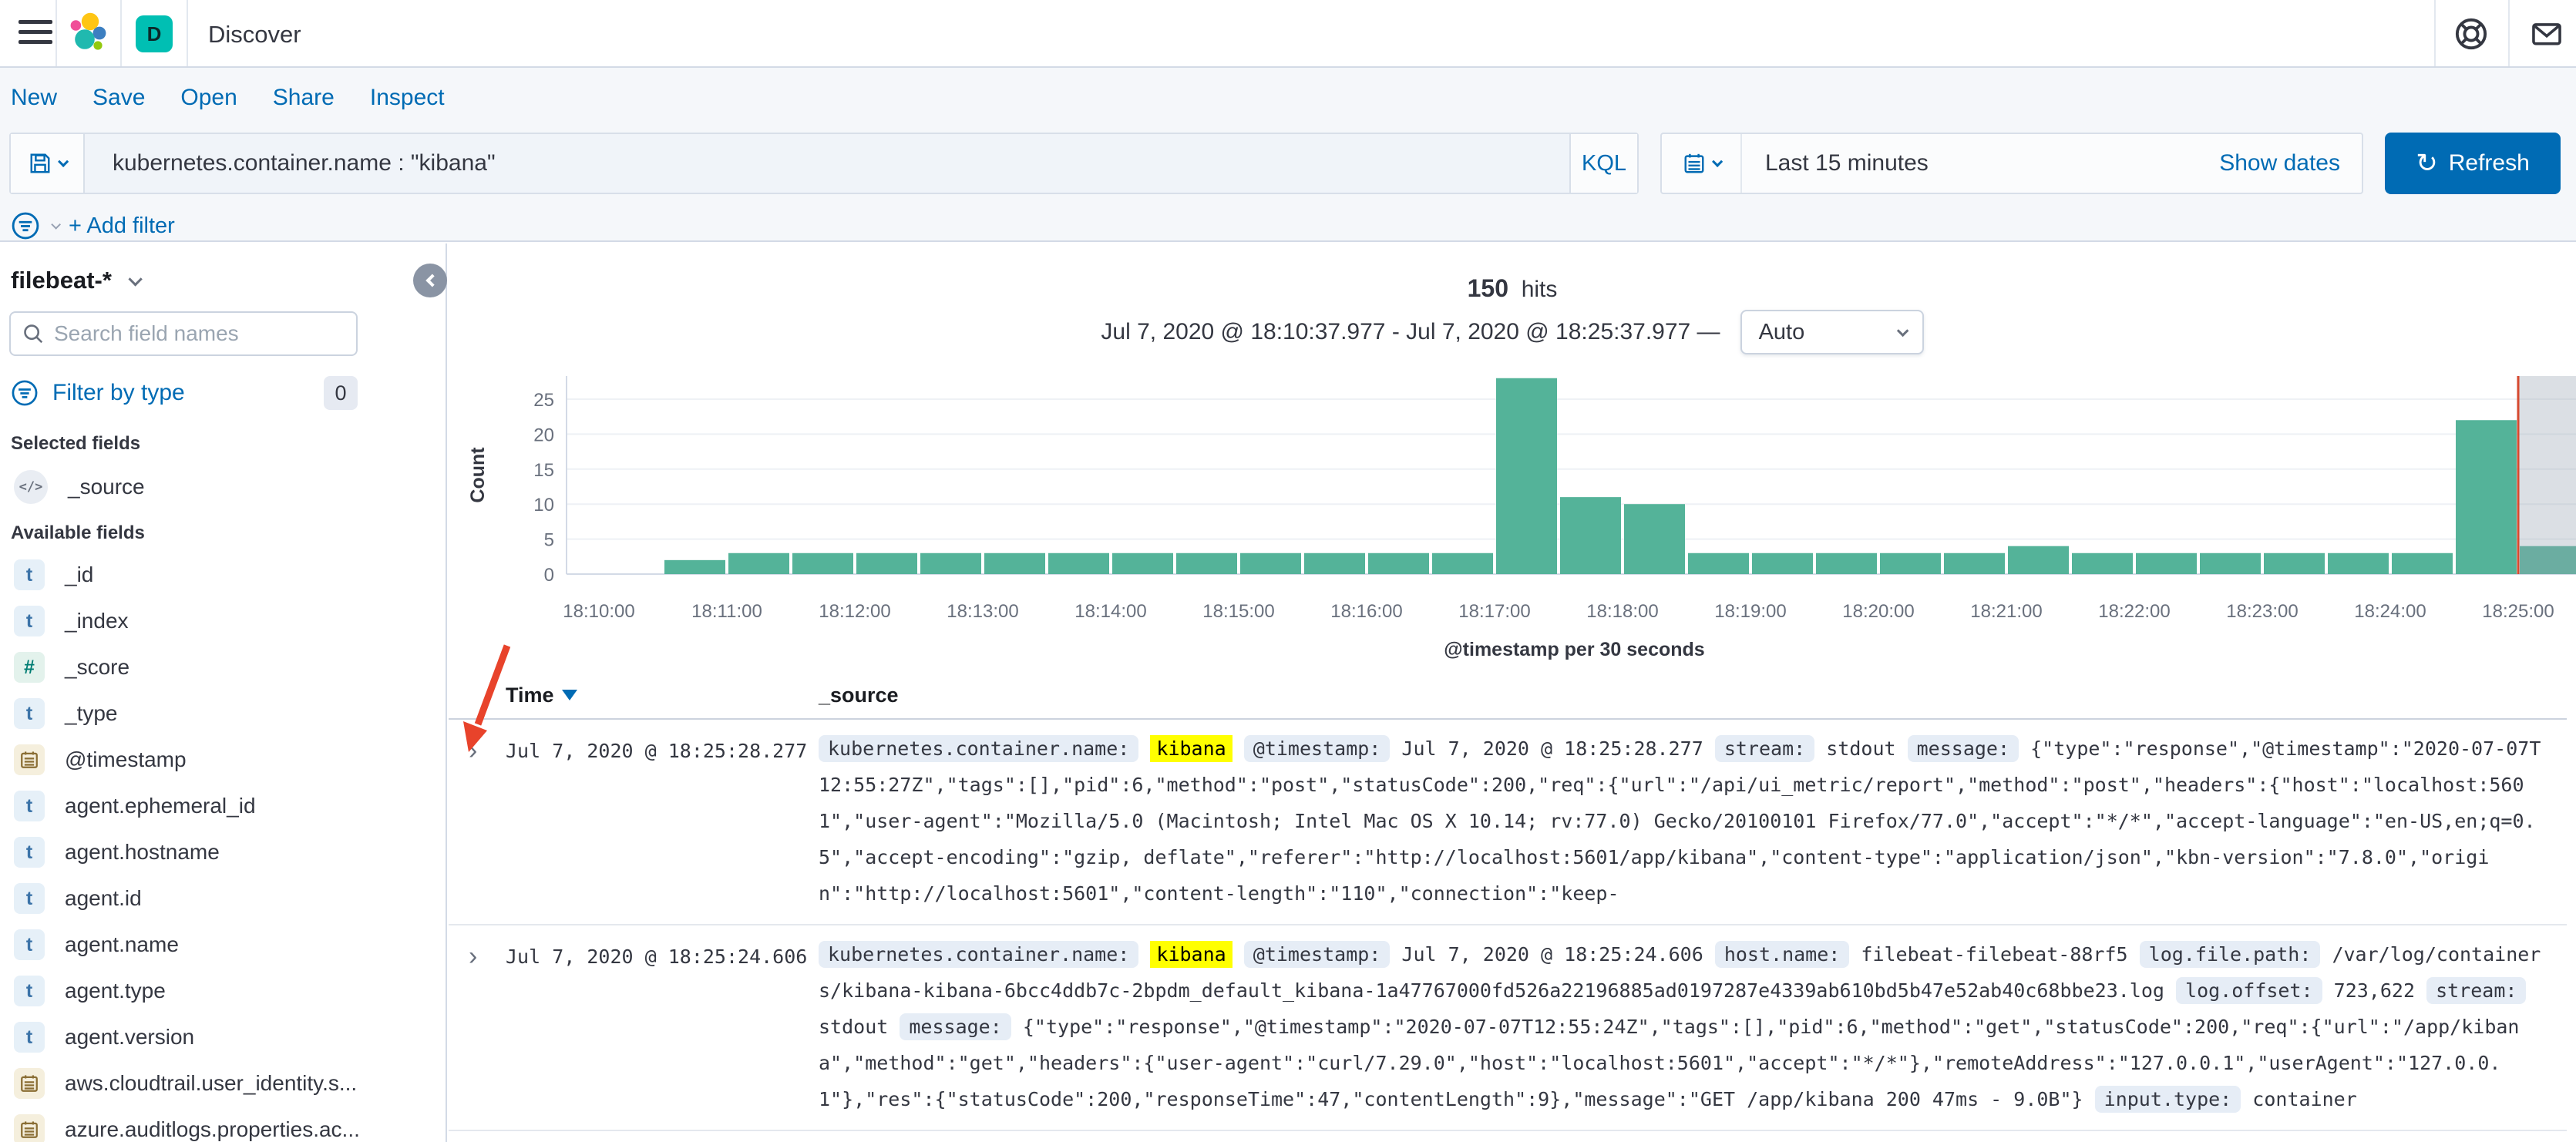 The width and height of the screenshot is (2576, 1142). I want to click on field-item-agent.name: t agent.name, so click(216, 945).